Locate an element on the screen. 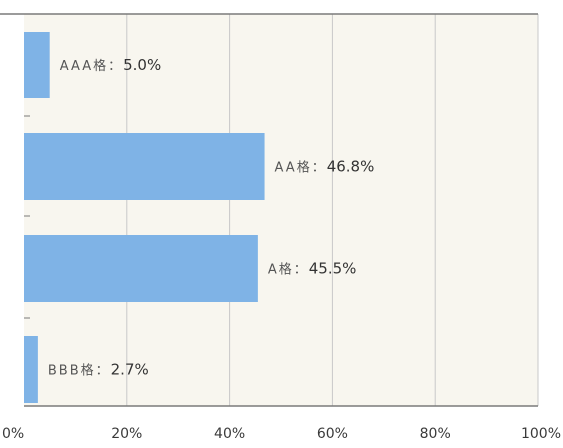 The width and height of the screenshot is (563, 448). data-label: BBB格：2.7% is located at coordinates (98, 370).